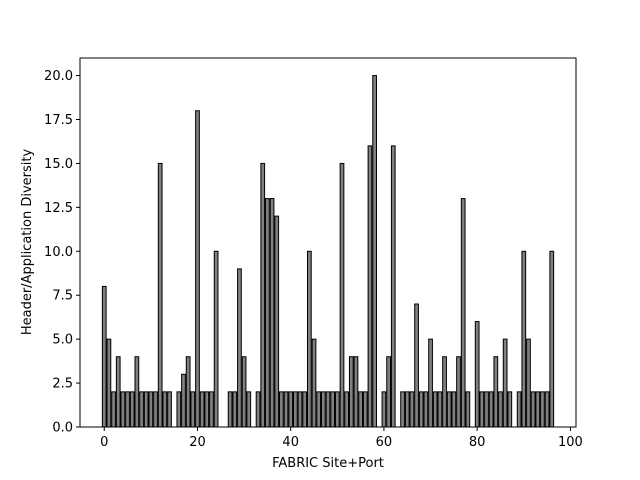 The image size is (640, 480). What do you see at coordinates (104, 442) in the screenshot?
I see `x-tick-label: 0` at bounding box center [104, 442].